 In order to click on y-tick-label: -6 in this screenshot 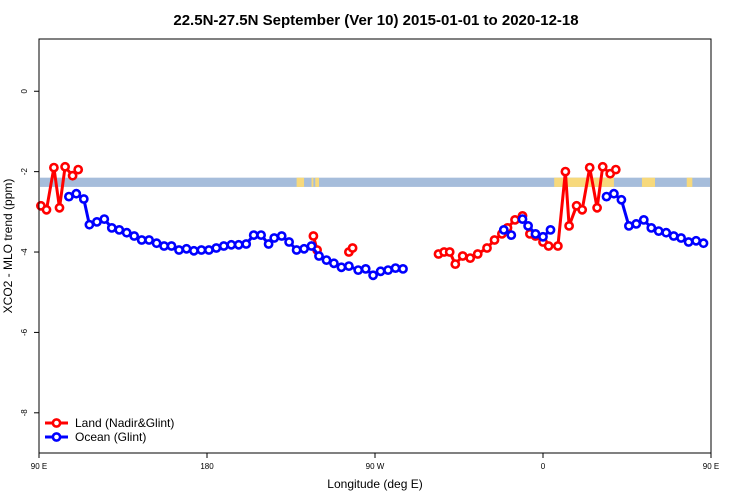, I will do `click(24, 332)`.